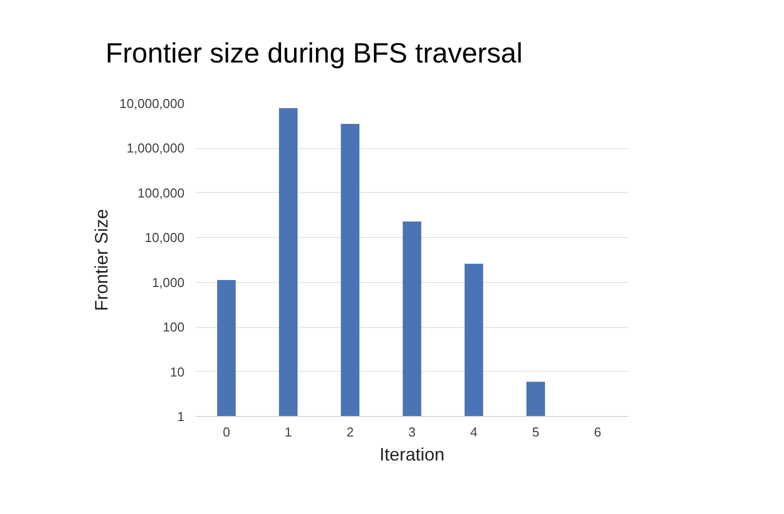 The width and height of the screenshot is (784, 514). What do you see at coordinates (181, 416) in the screenshot?
I see `y-tick-label: 1` at bounding box center [181, 416].